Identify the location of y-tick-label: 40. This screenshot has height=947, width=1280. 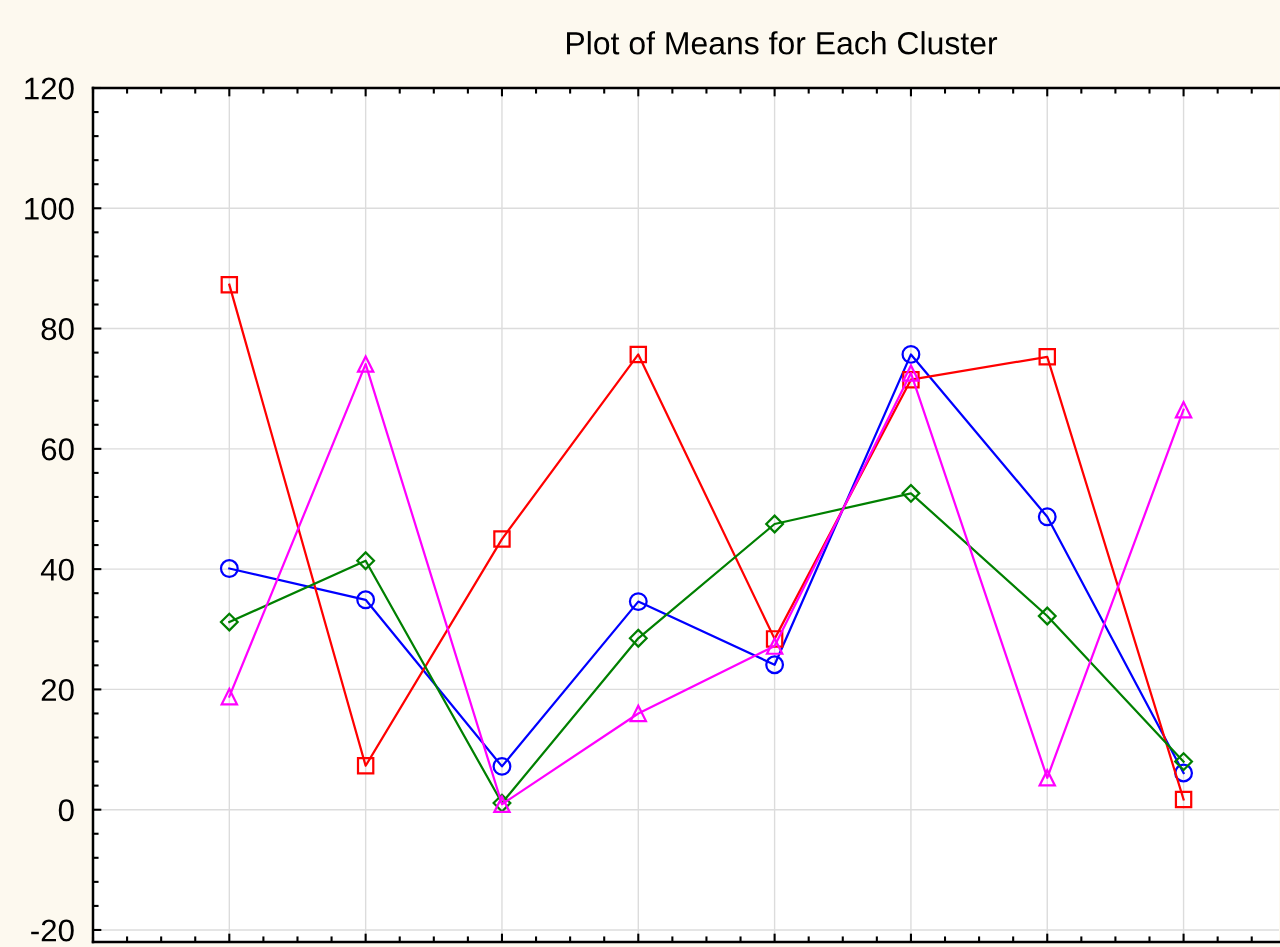
(57, 569).